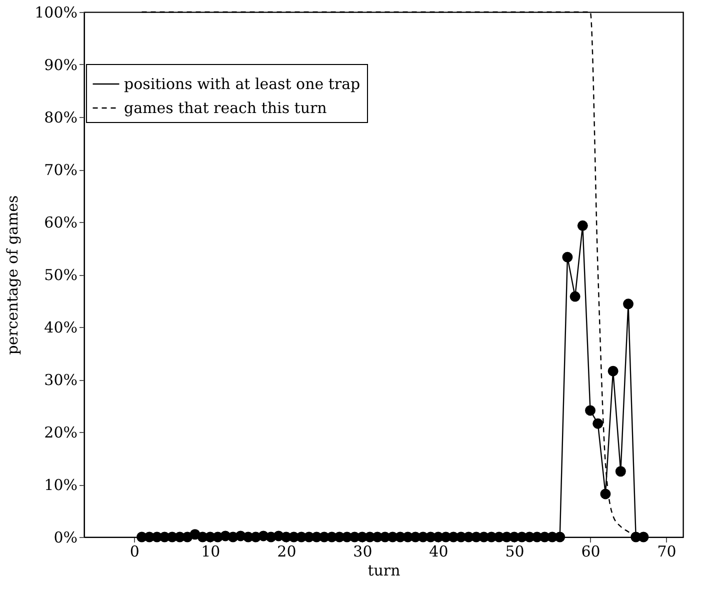  What do you see at coordinates (56, 13) in the screenshot?
I see `y-tick-label: 100%` at bounding box center [56, 13].